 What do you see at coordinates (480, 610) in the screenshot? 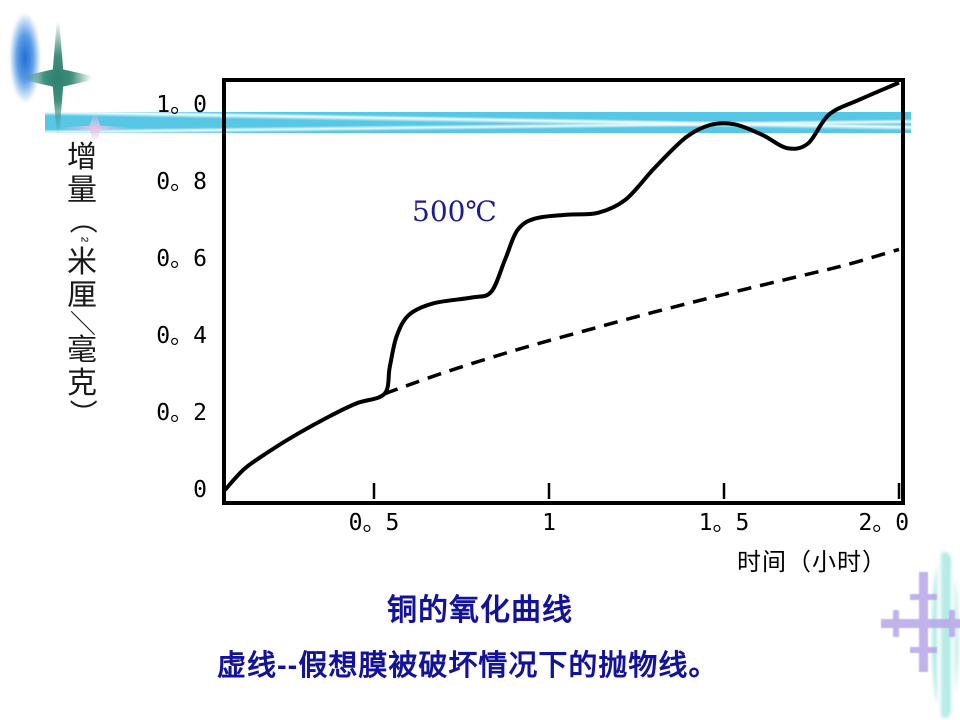
I see `chart-caption-title: 铜的氧化曲线` at bounding box center [480, 610].